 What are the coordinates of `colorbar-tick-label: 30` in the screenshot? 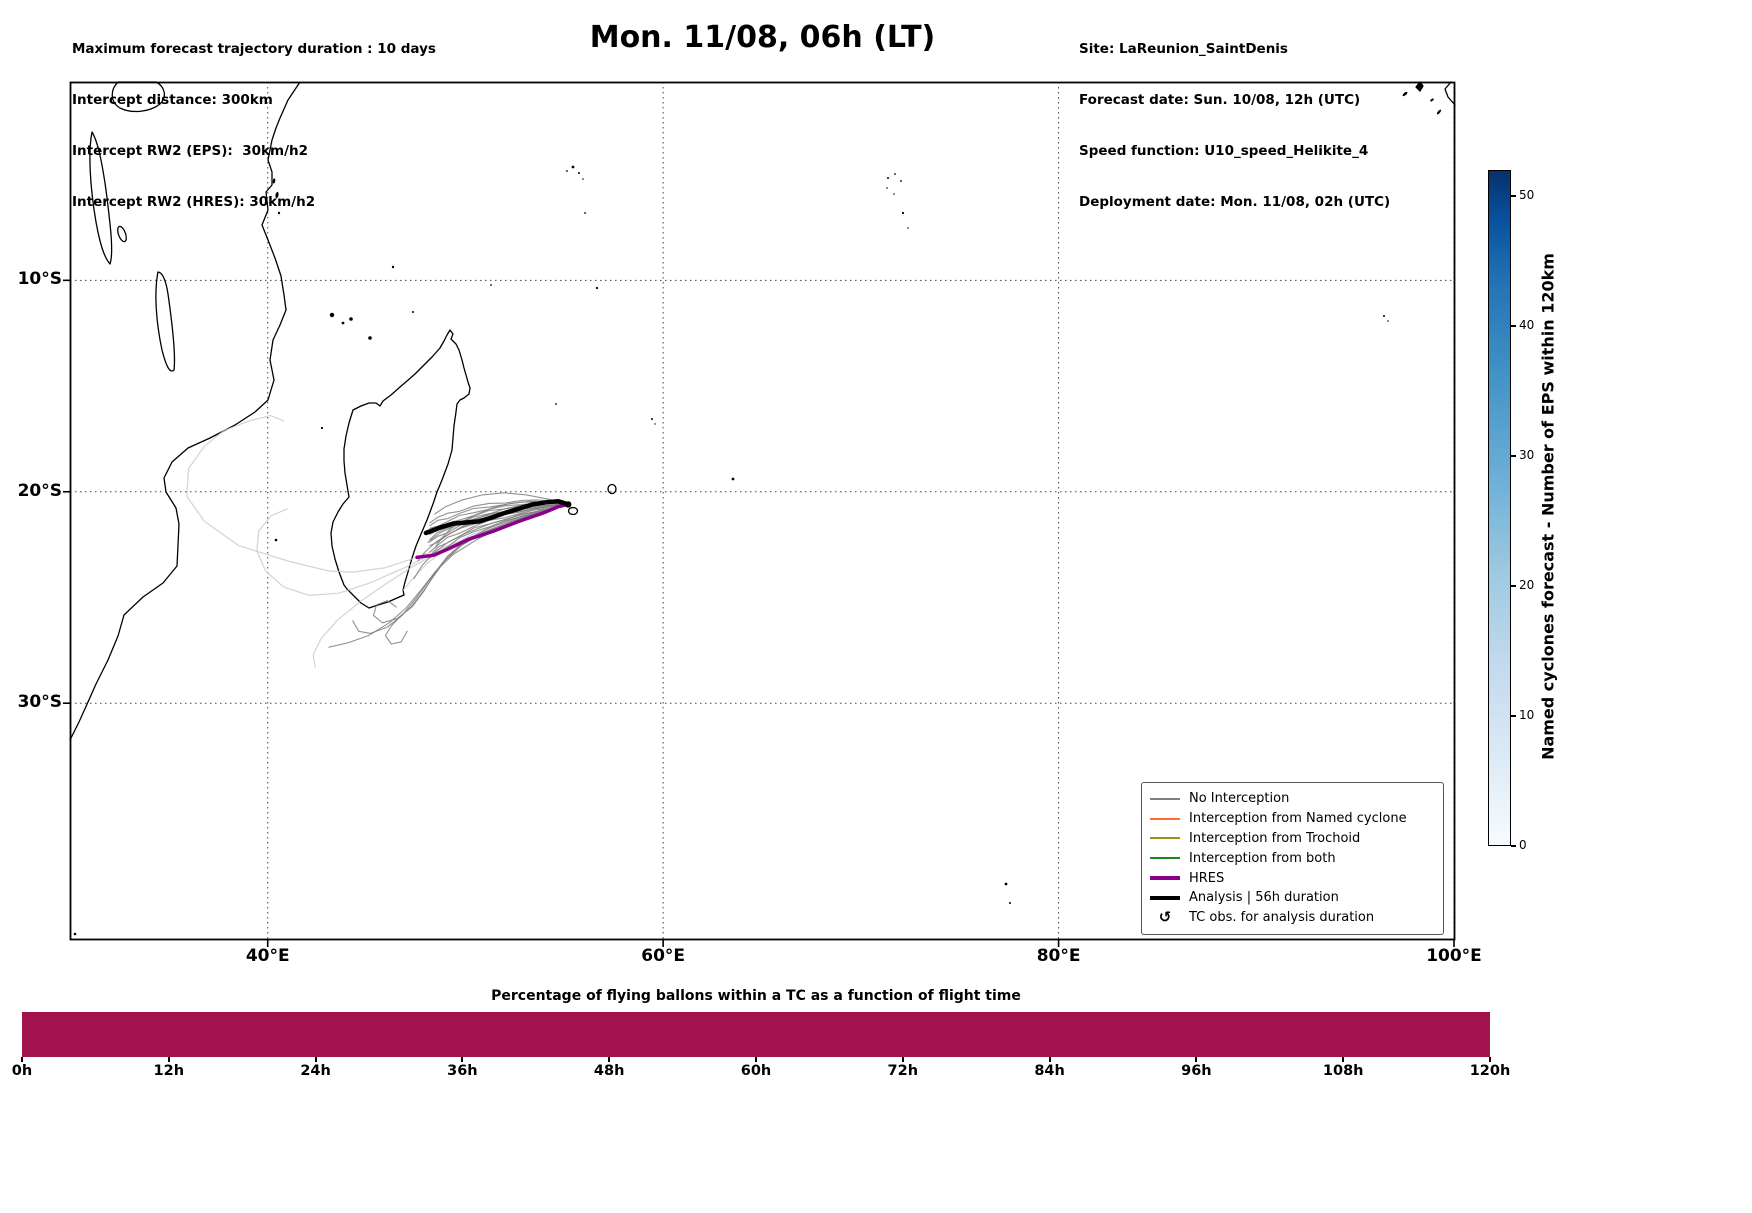 It's located at (1527, 455).